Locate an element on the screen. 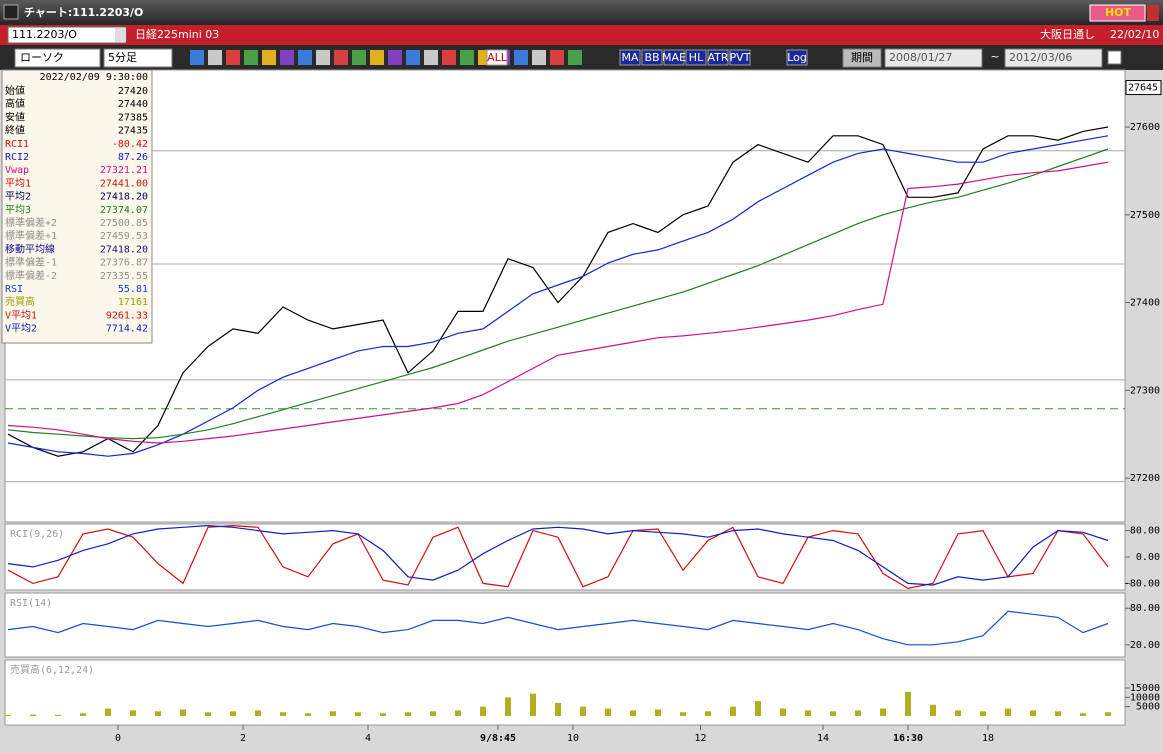 This screenshot has height=753, width=1163. chart-type-select is located at coordinates (57, 58).